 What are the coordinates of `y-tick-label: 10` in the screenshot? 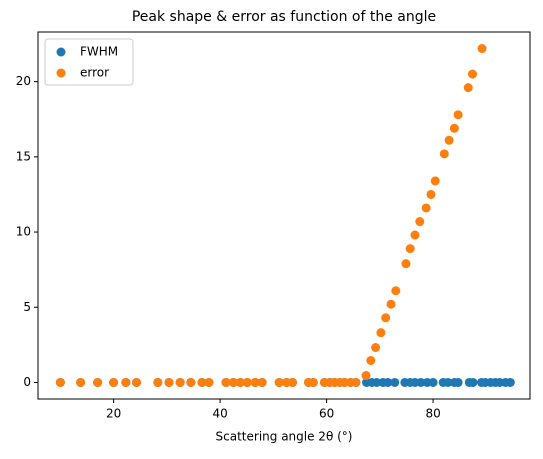 It's located at (23, 232).